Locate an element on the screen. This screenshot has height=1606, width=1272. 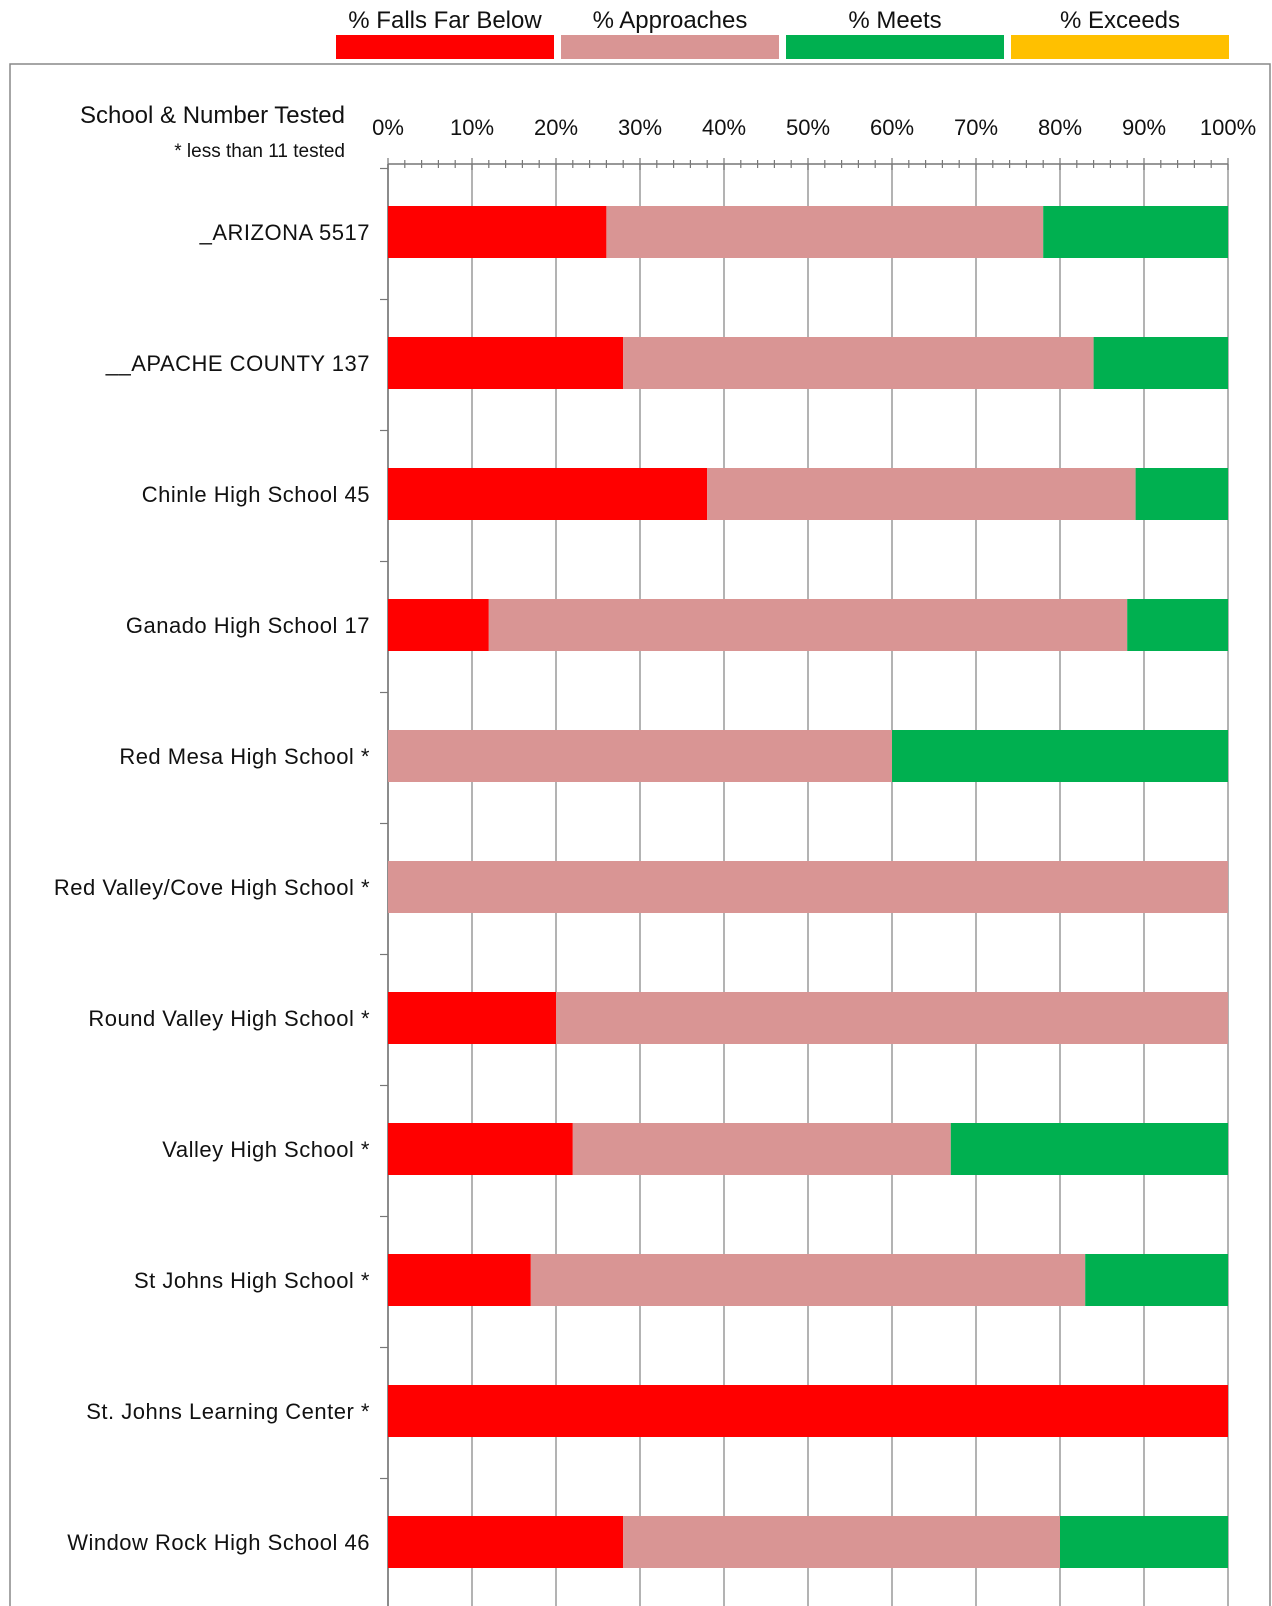
row-label: Ganado High School 17 is located at coordinates (248, 625).